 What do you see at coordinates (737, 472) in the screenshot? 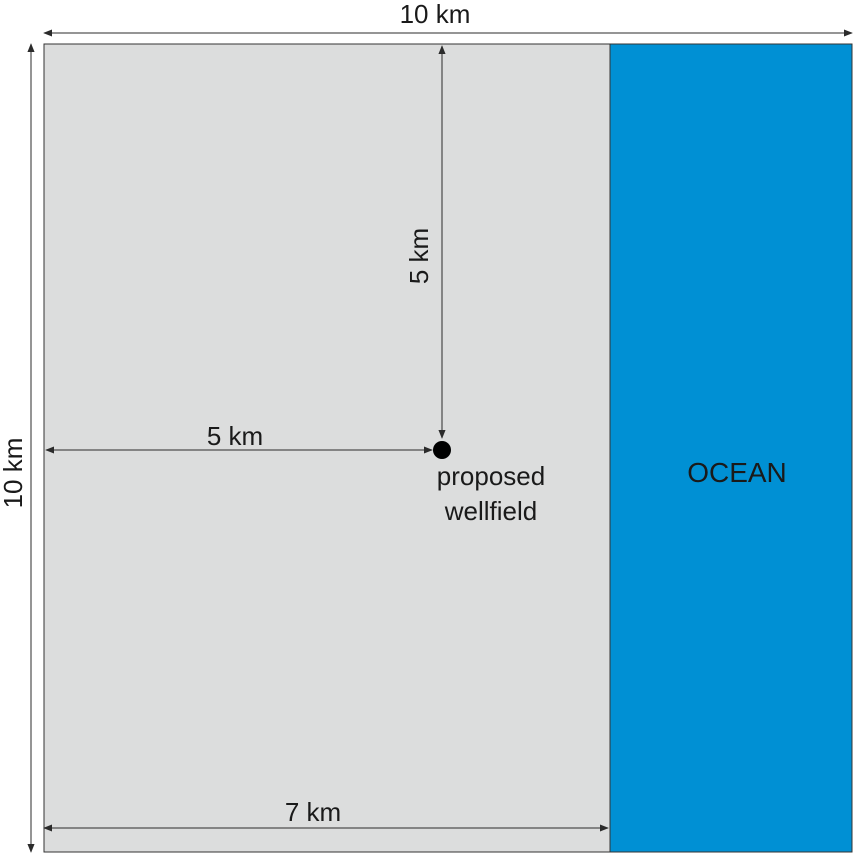
I see `ocean-label: OCEAN` at bounding box center [737, 472].